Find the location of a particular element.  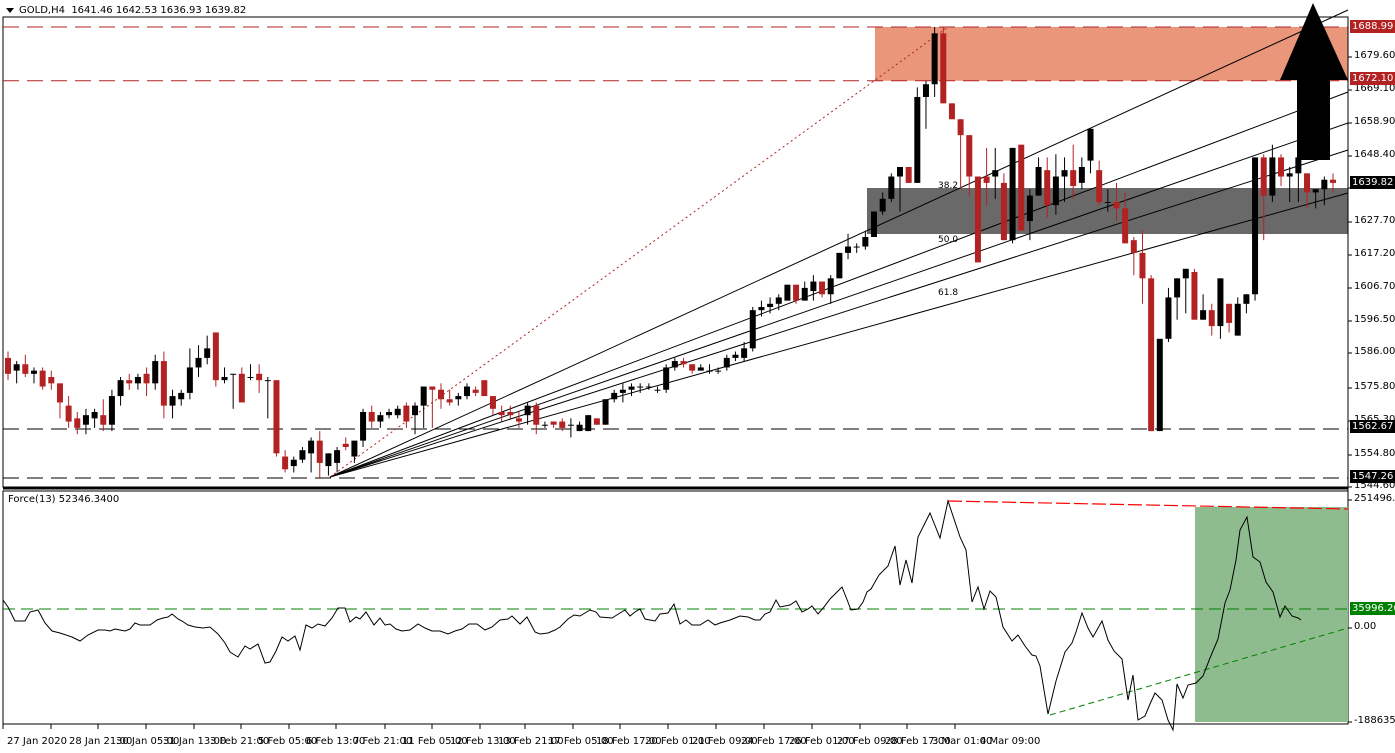

oscillator-top-line is located at coordinates (1148, 505).